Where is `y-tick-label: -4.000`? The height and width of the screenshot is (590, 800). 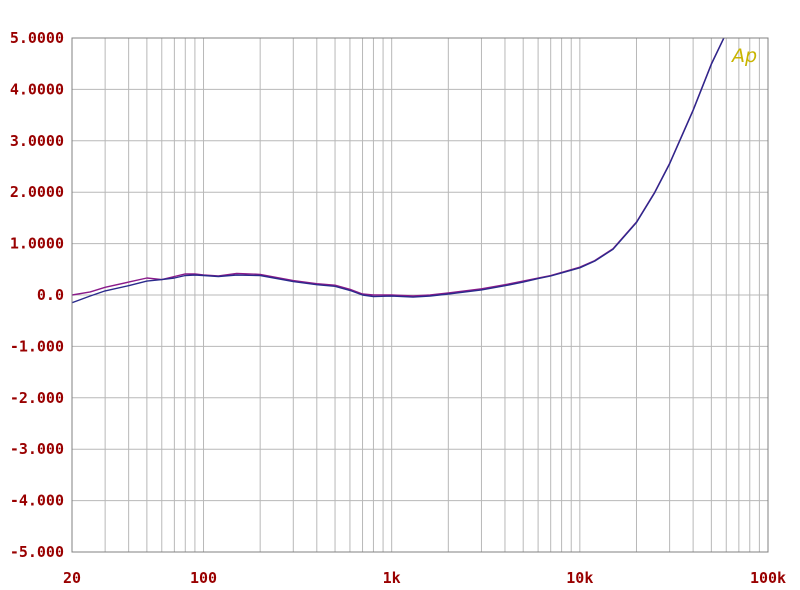 y-tick-label: -4.000 is located at coordinates (37, 501).